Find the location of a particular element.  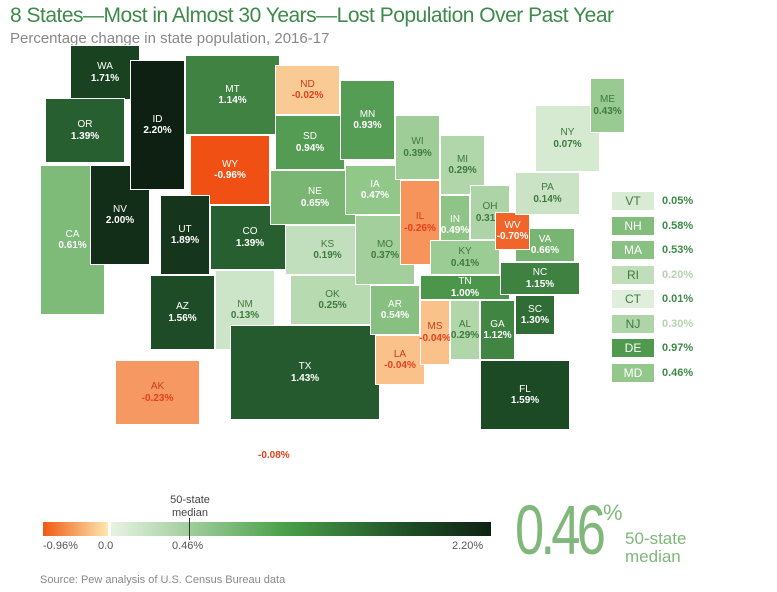

state-abbr: SD is located at coordinates (310, 136).